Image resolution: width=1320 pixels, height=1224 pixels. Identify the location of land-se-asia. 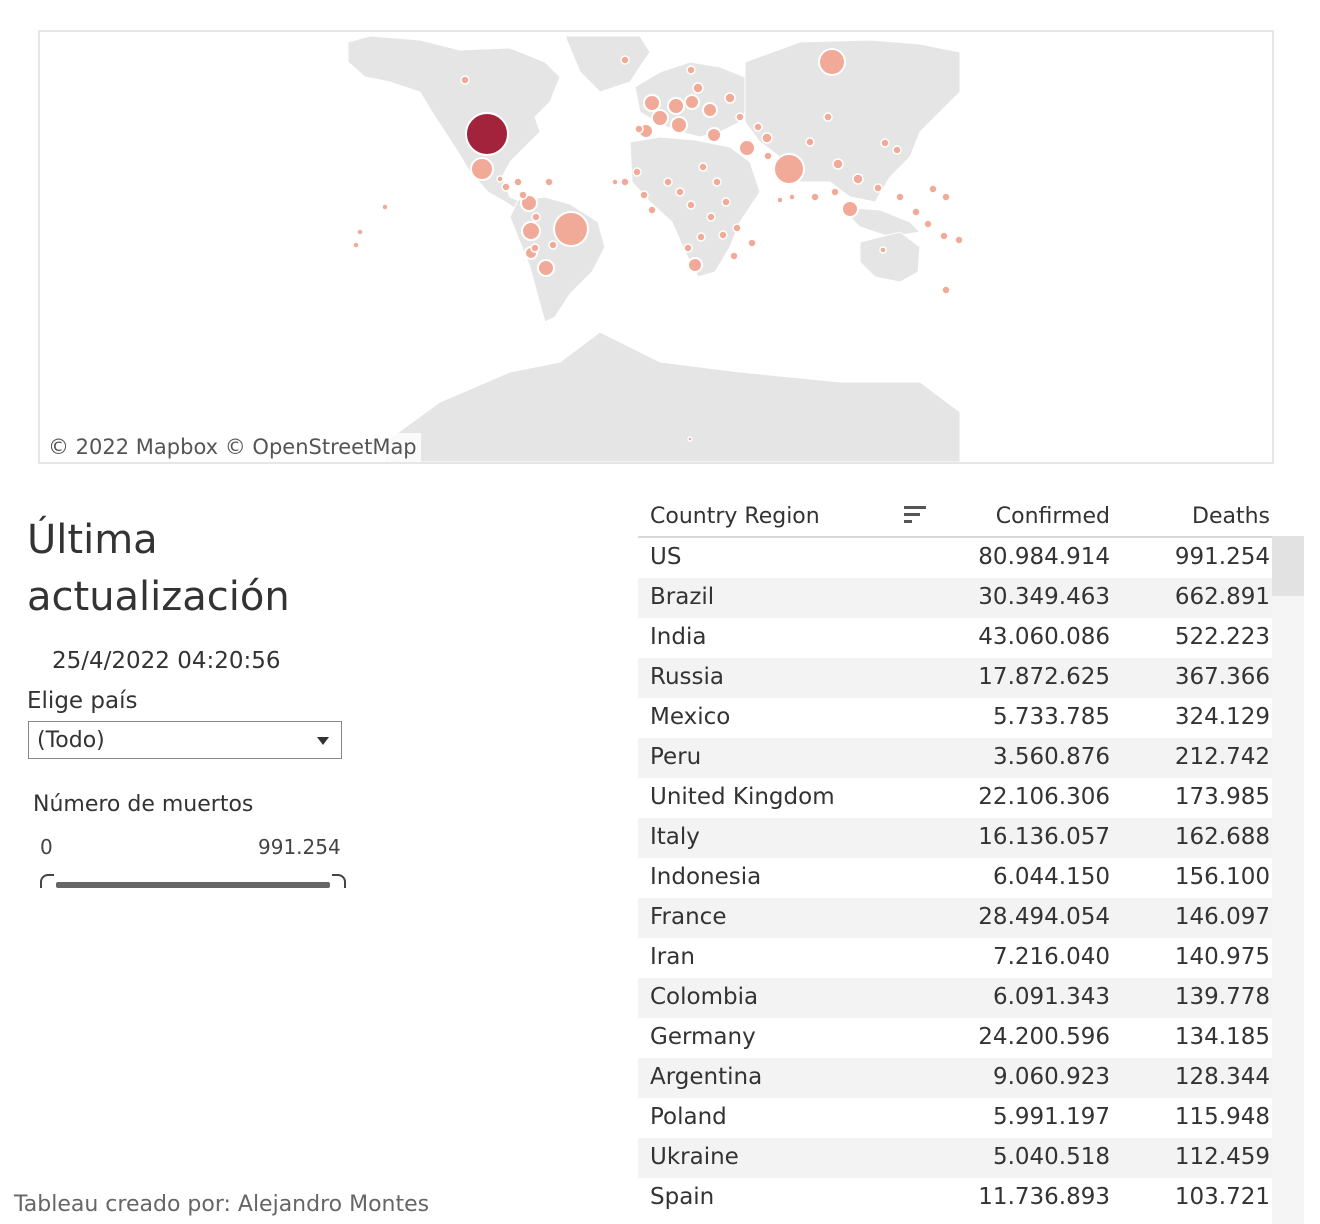
(880, 222).